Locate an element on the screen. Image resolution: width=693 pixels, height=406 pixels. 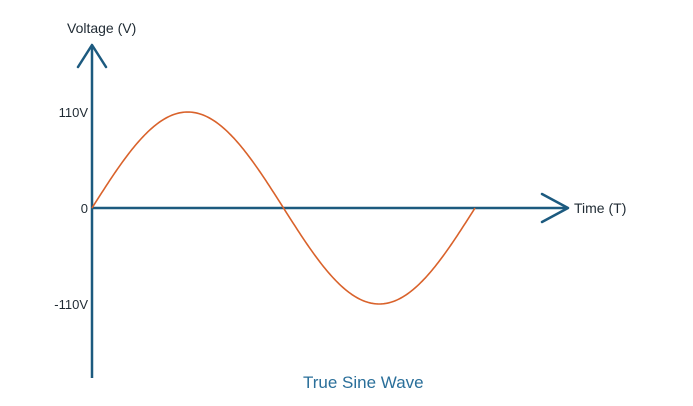
y-tick-label: -110V is located at coordinates (71, 304).